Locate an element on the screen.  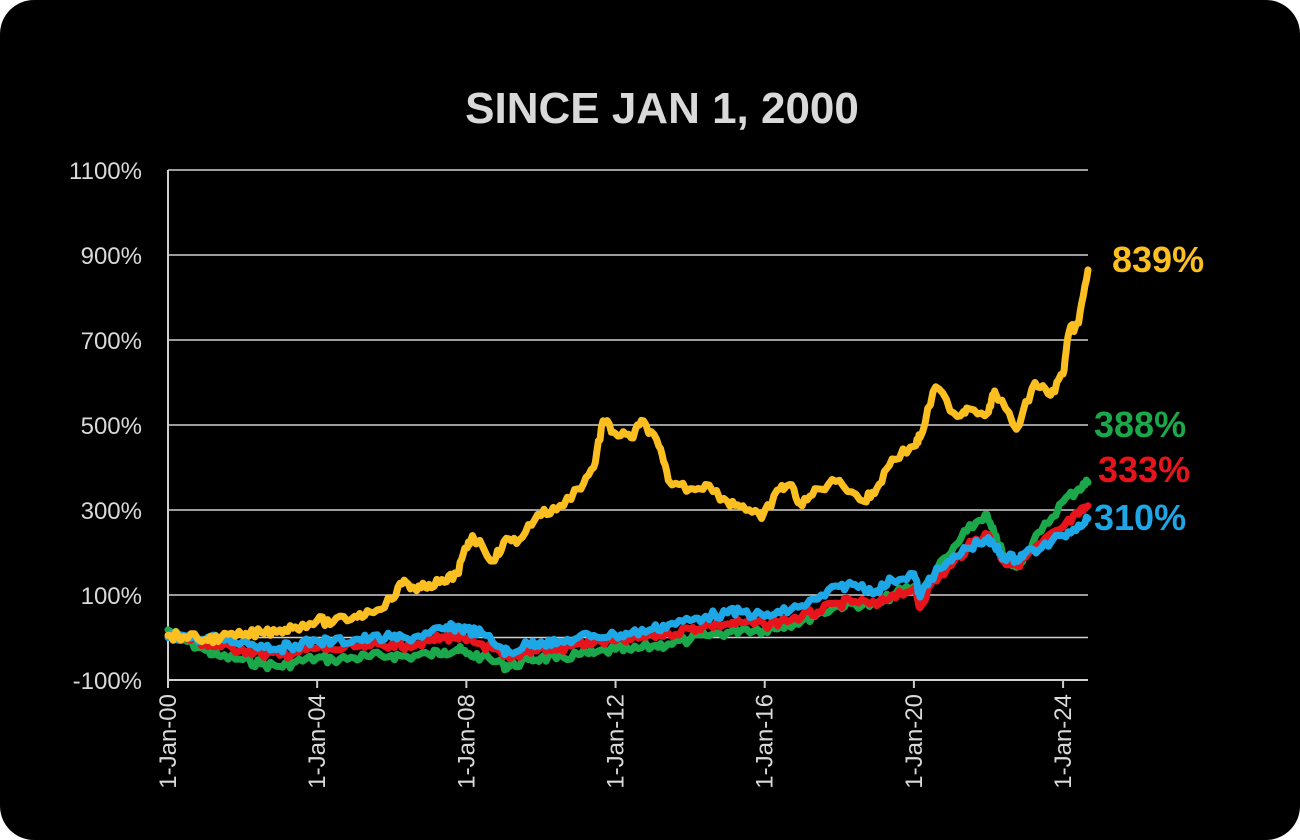
y-tick-label: 300% is located at coordinates (111, 511).